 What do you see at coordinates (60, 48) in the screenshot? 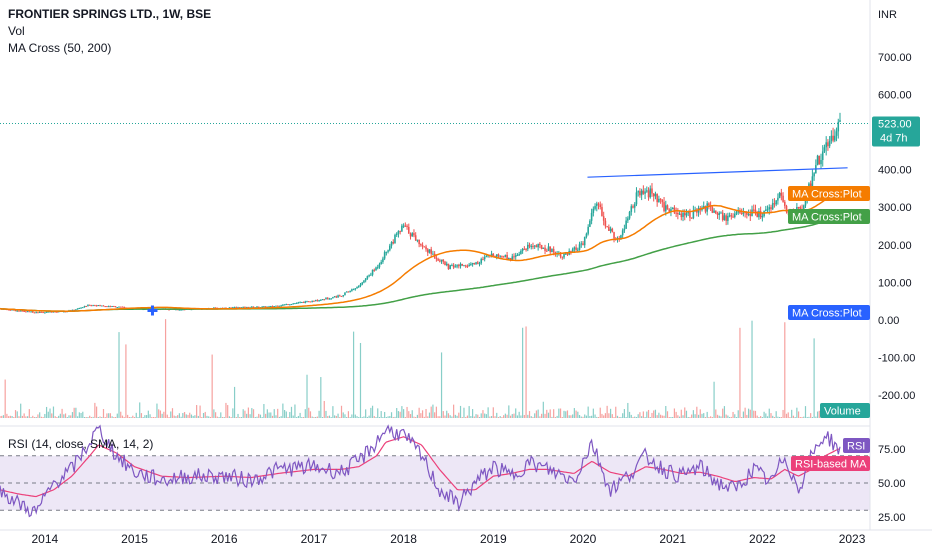
I see `ma-cross-indicator-label: MA Cross (50, 200)` at bounding box center [60, 48].